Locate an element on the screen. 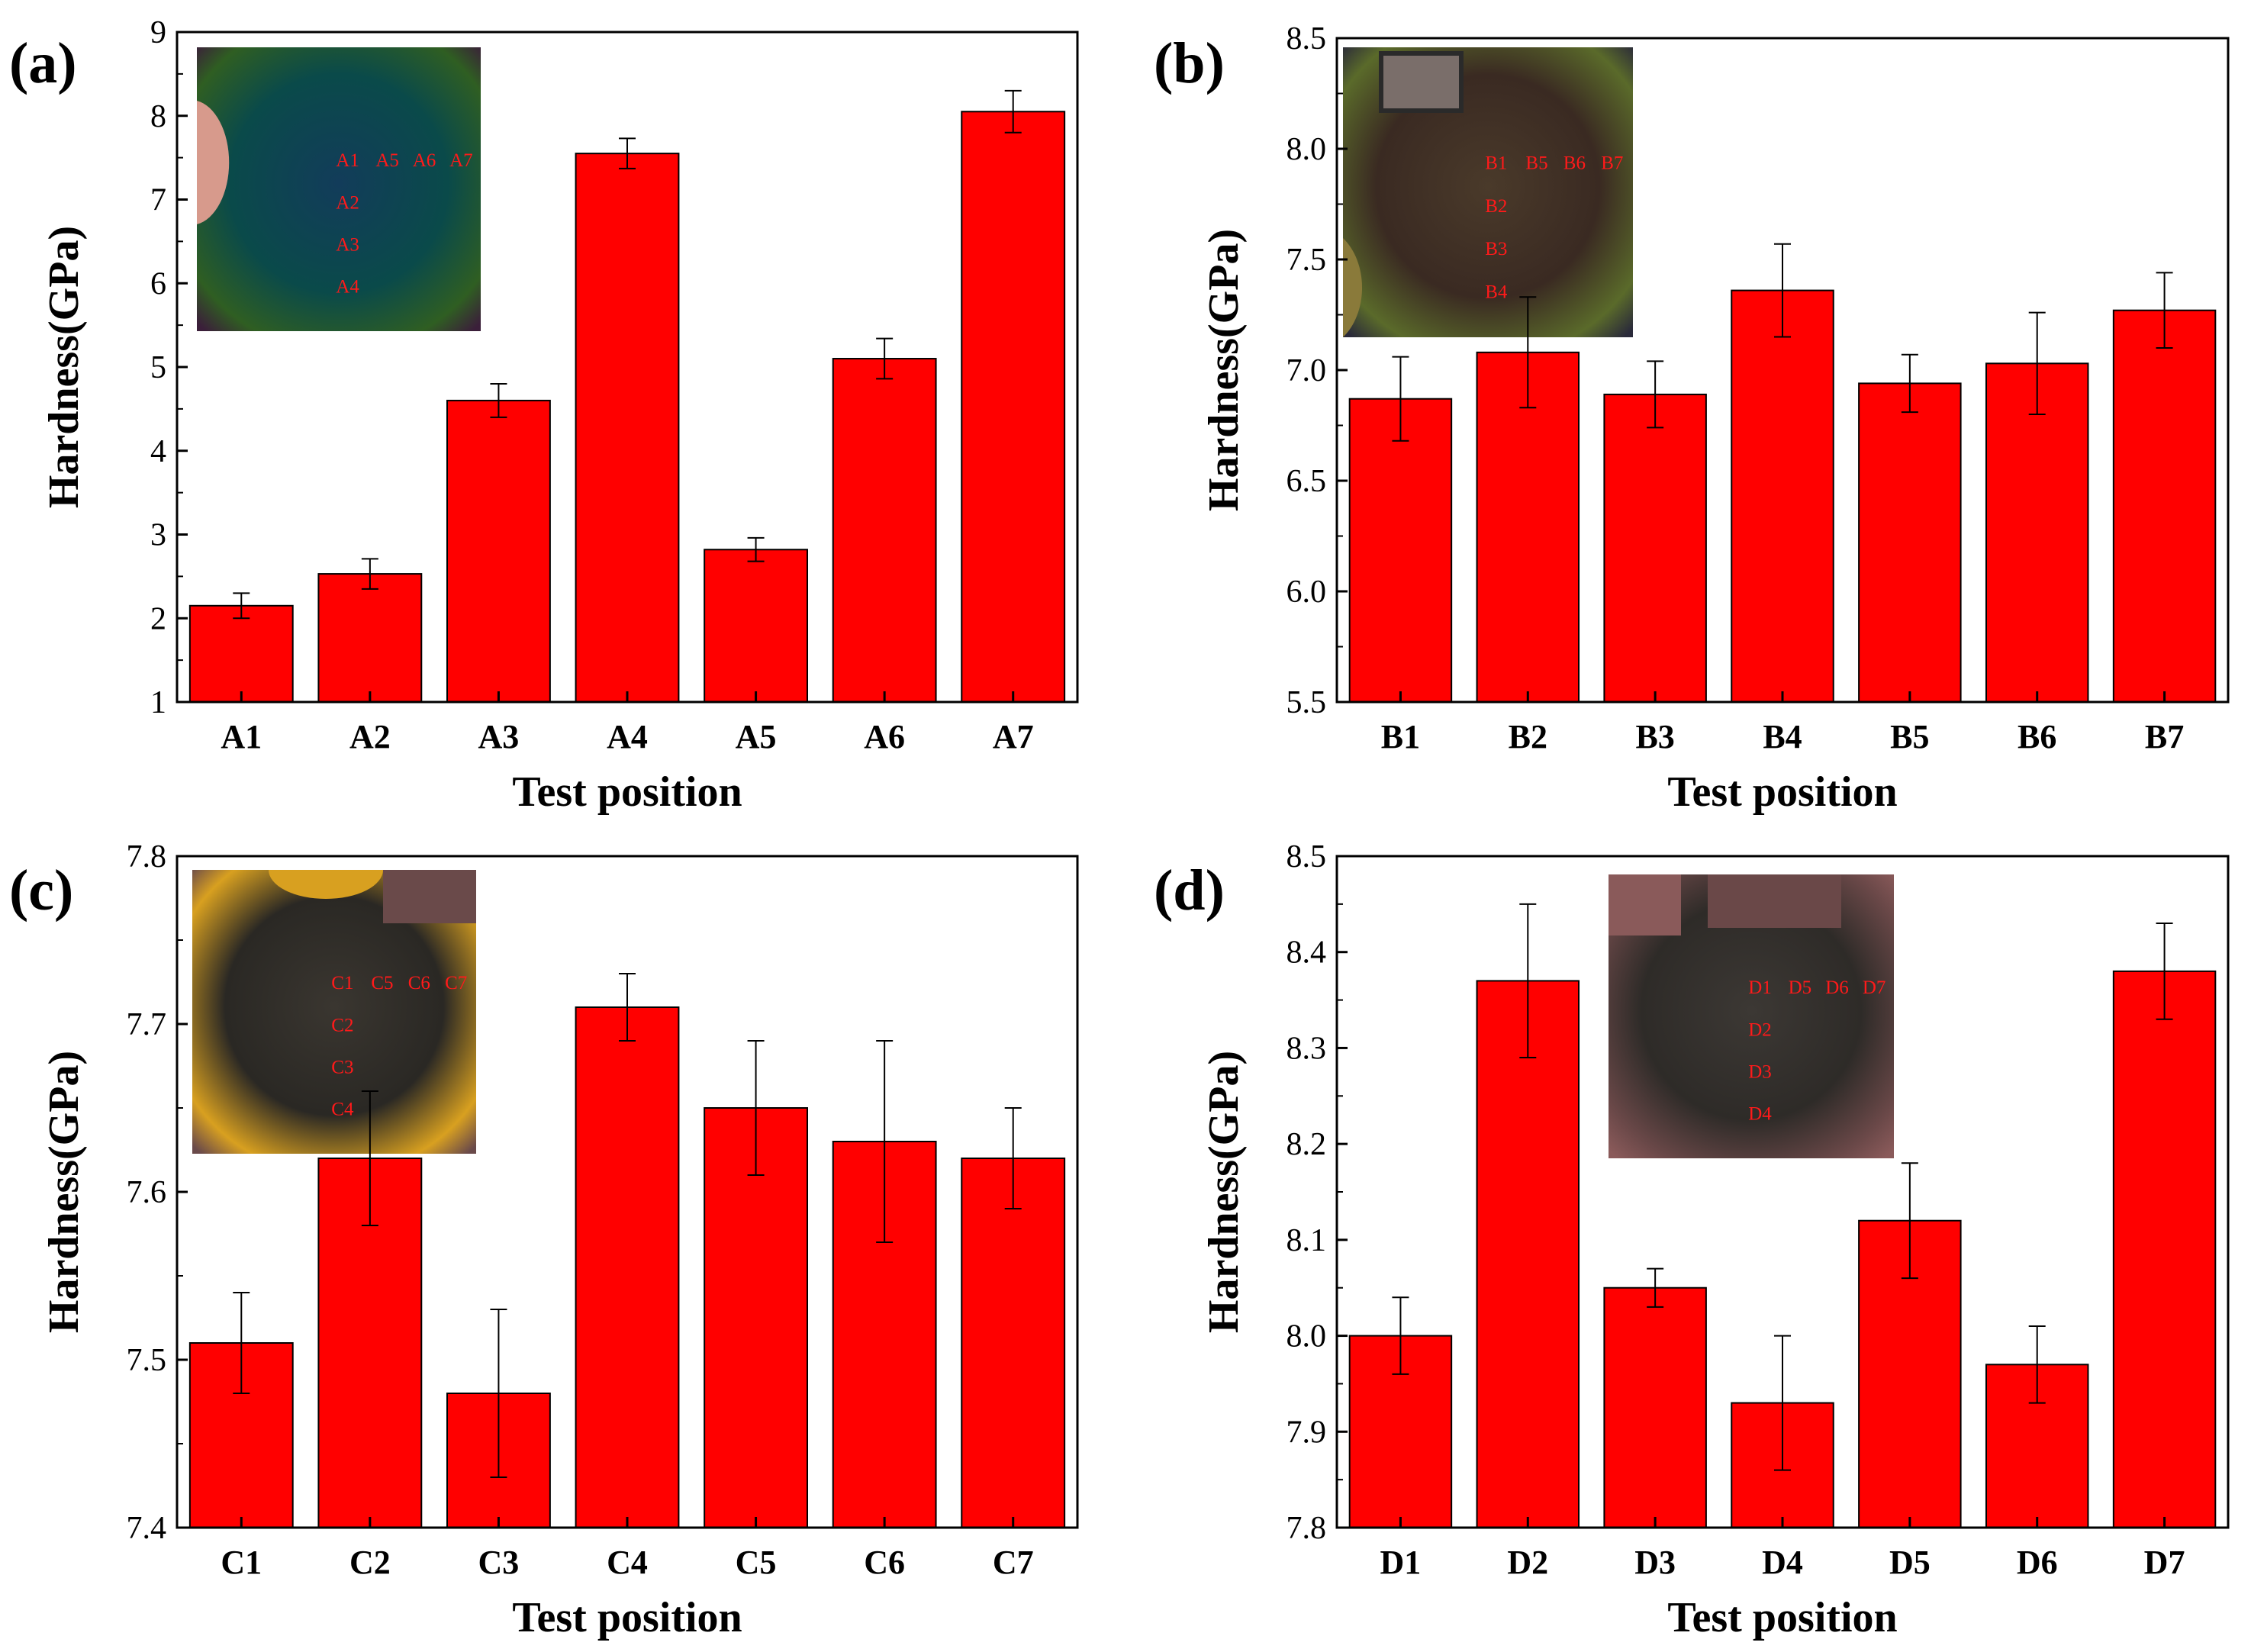 The width and height of the screenshot is (2251, 1652). panel-letter: (d) is located at coordinates (1189, 890).